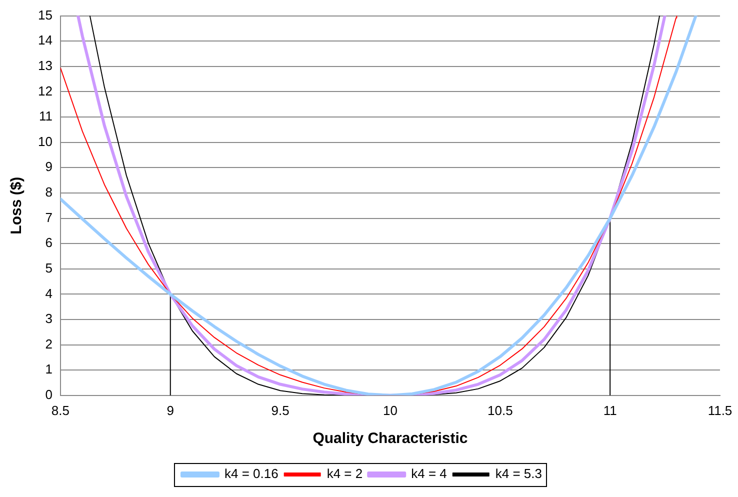  Describe the element at coordinates (45, 90) in the screenshot. I see `y-tick-label: 12` at that location.